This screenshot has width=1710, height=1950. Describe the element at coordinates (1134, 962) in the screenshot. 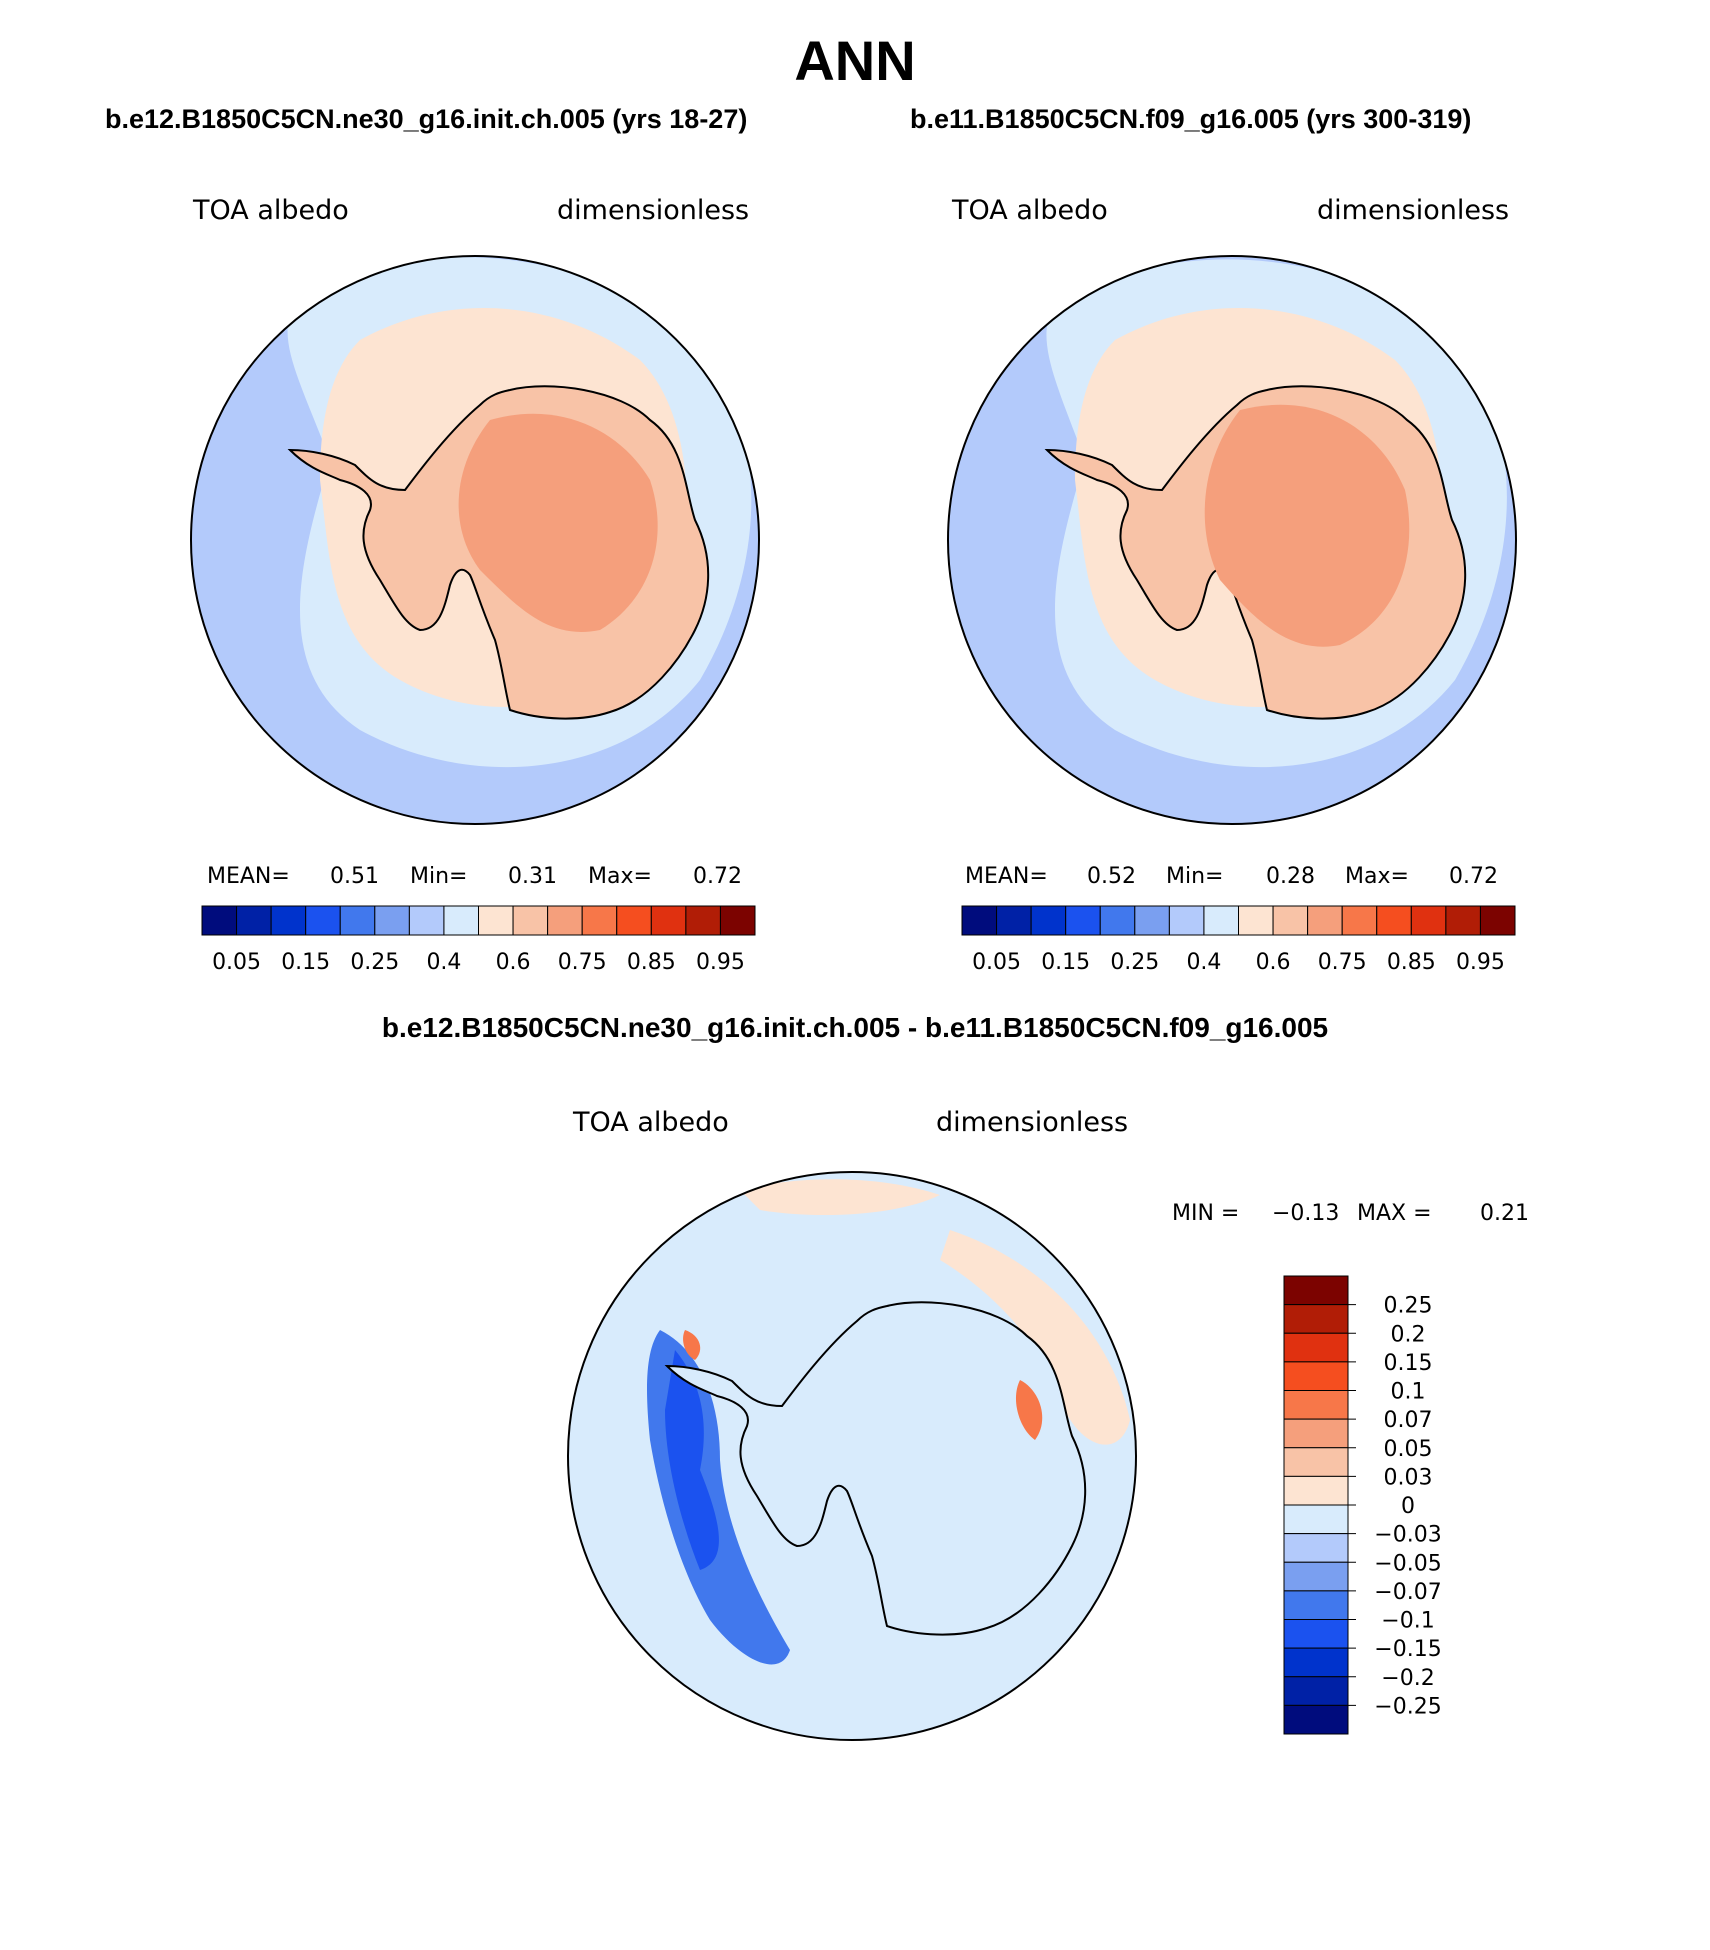

I see `panel2-colorbar-tick-label: 0.25` at that location.